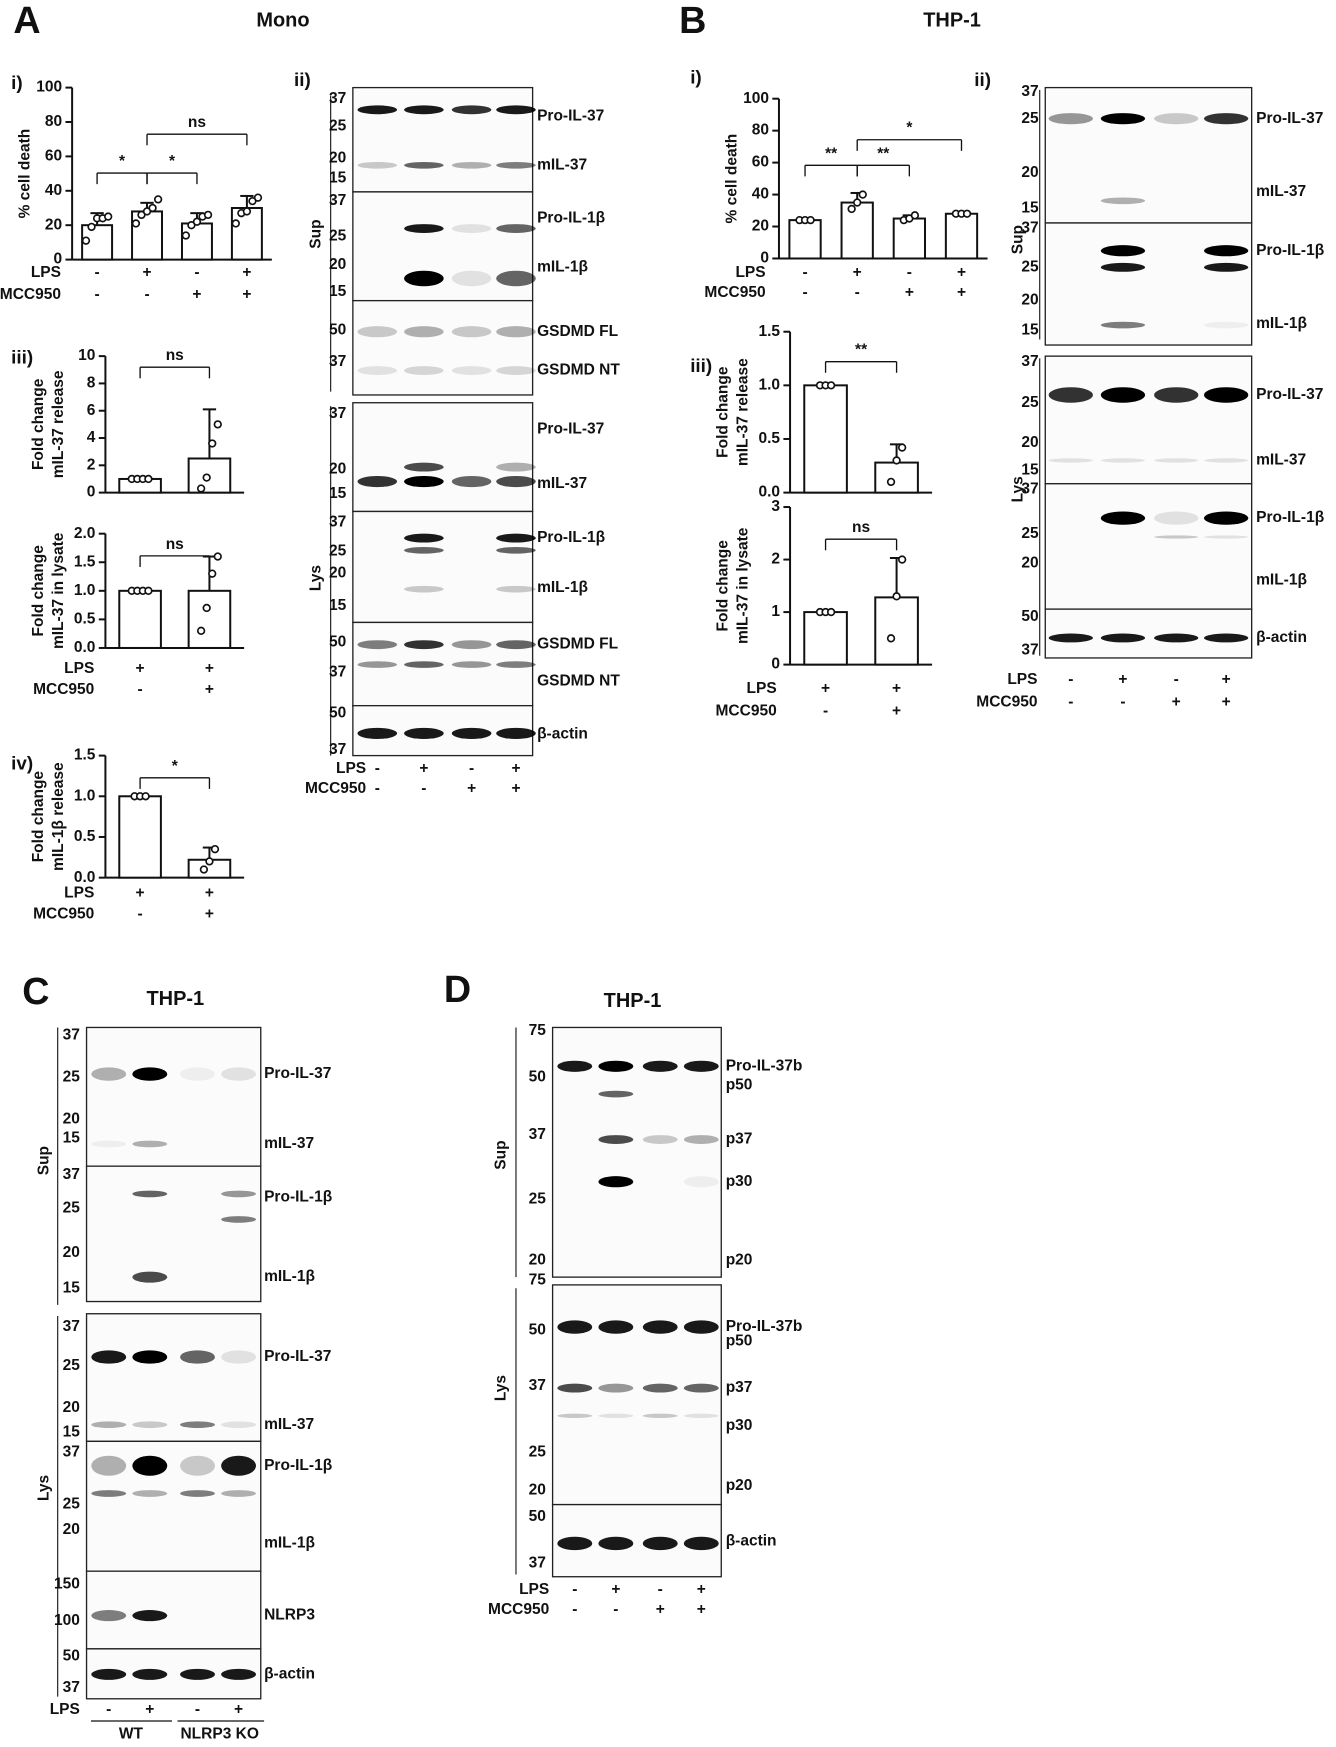 Image resolution: width=1336 pixels, height=1747 pixels. What do you see at coordinates (739, 1139) in the screenshot?
I see `band-label: p37` at bounding box center [739, 1139].